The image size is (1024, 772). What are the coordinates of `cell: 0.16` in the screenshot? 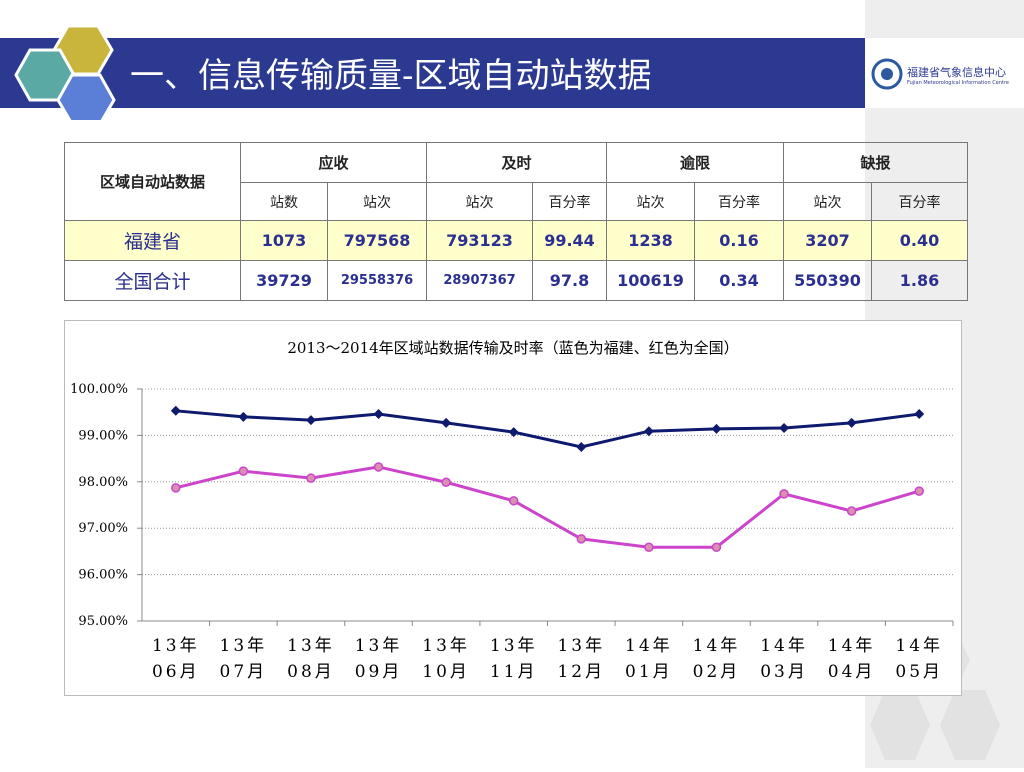 It's located at (739, 240).